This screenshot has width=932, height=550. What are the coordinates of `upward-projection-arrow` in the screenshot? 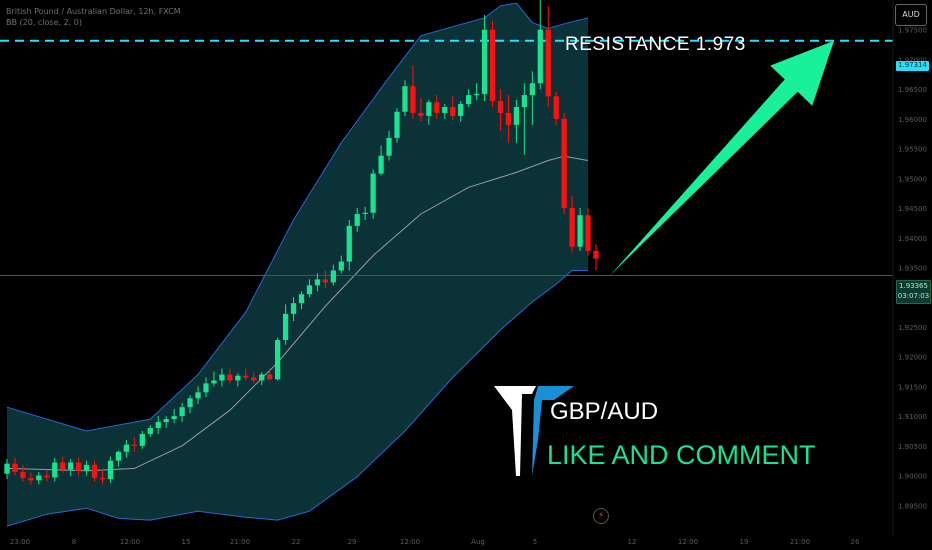 It's located at (722, 158).